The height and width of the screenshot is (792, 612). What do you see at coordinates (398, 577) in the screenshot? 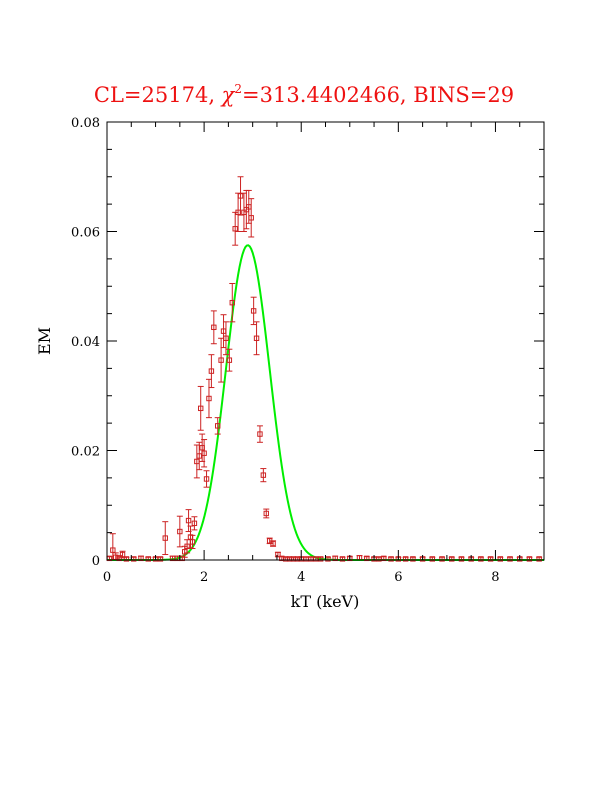
I see `x-tick-label: 6` at bounding box center [398, 577].